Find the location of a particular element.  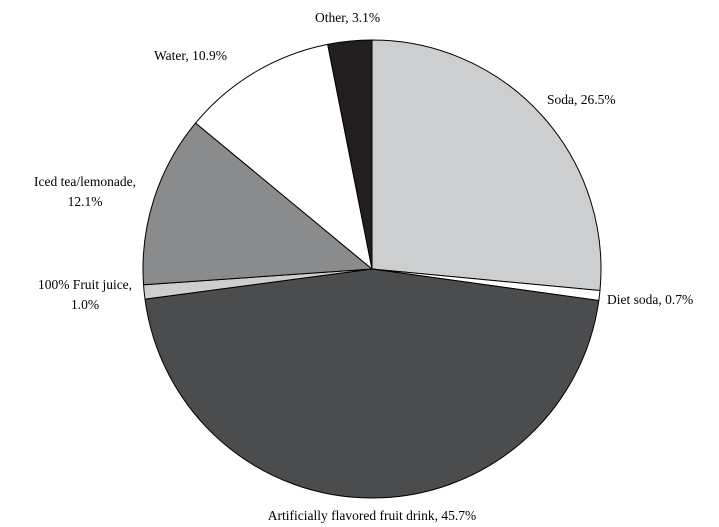

slice-label-100-fruit-juice: 100% Fruit juice, 1.0% is located at coordinates (85, 294).